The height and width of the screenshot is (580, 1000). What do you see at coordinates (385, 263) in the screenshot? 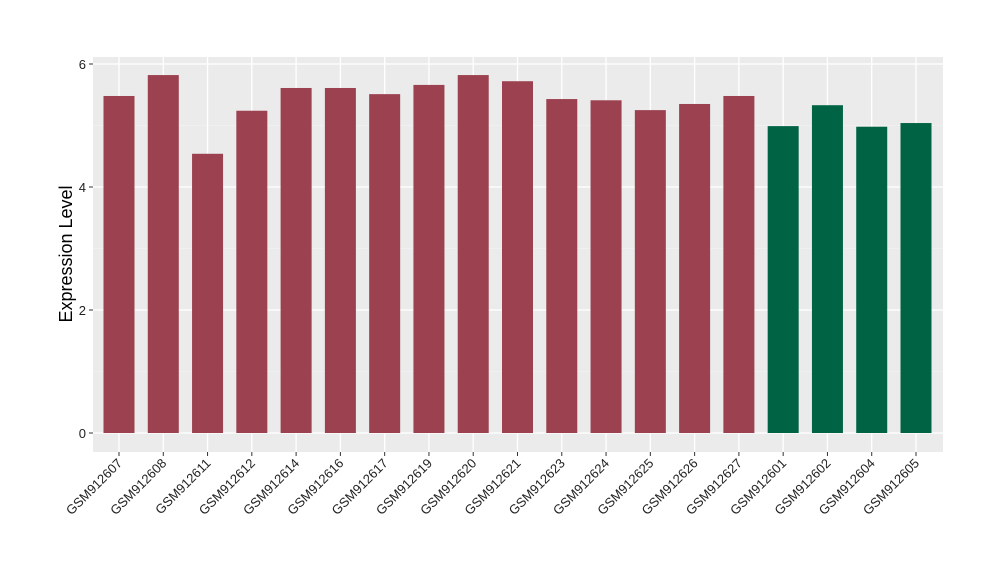
I see `bar-GSM912617` at bounding box center [385, 263].